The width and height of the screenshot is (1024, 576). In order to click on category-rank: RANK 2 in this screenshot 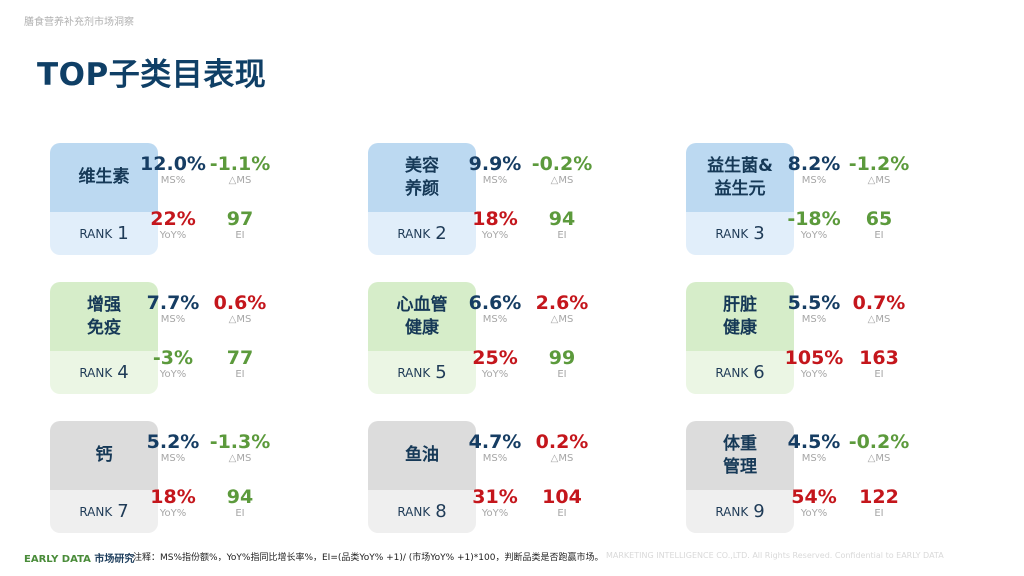, I will do `click(422, 233)`.